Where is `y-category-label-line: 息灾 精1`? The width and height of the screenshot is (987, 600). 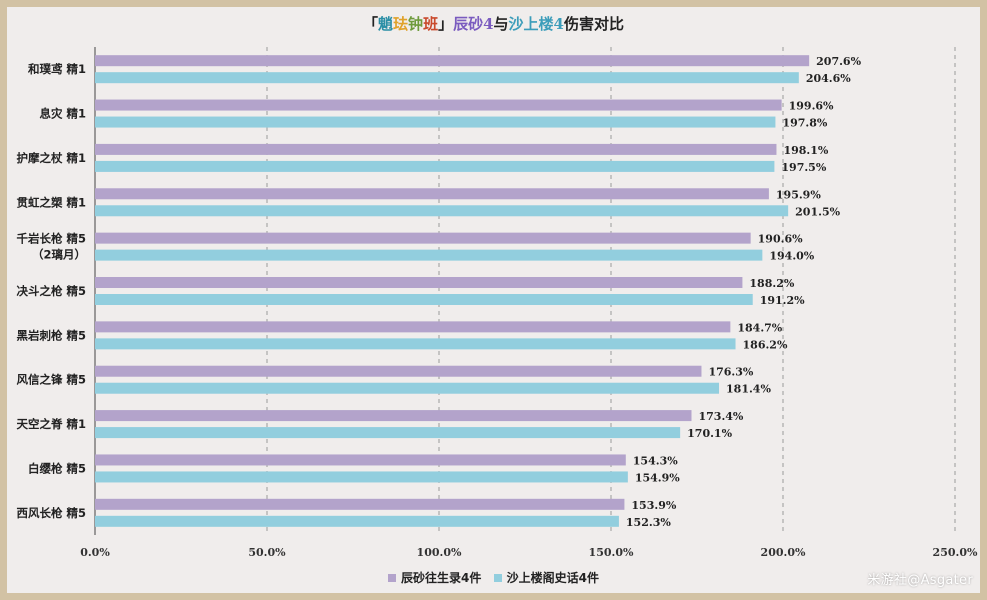
y-category-label-line: 息灾 精1 is located at coordinates (62, 114).